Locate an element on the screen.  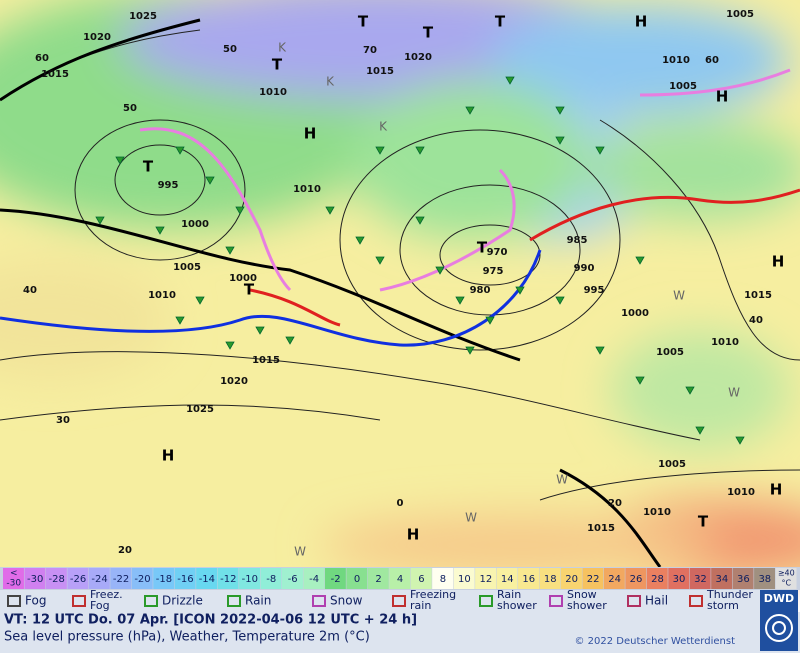
legend-label: Freez. is located at coordinates (106, 594).